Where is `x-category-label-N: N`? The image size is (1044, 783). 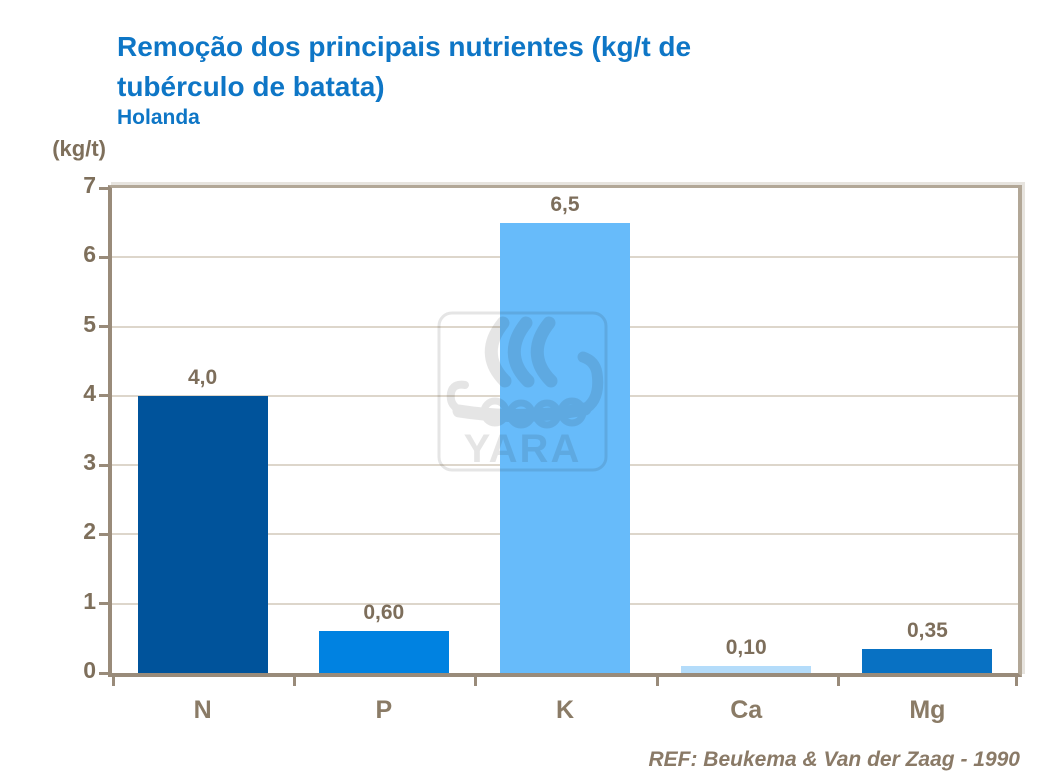
x-category-label-N: N is located at coordinates (202, 710).